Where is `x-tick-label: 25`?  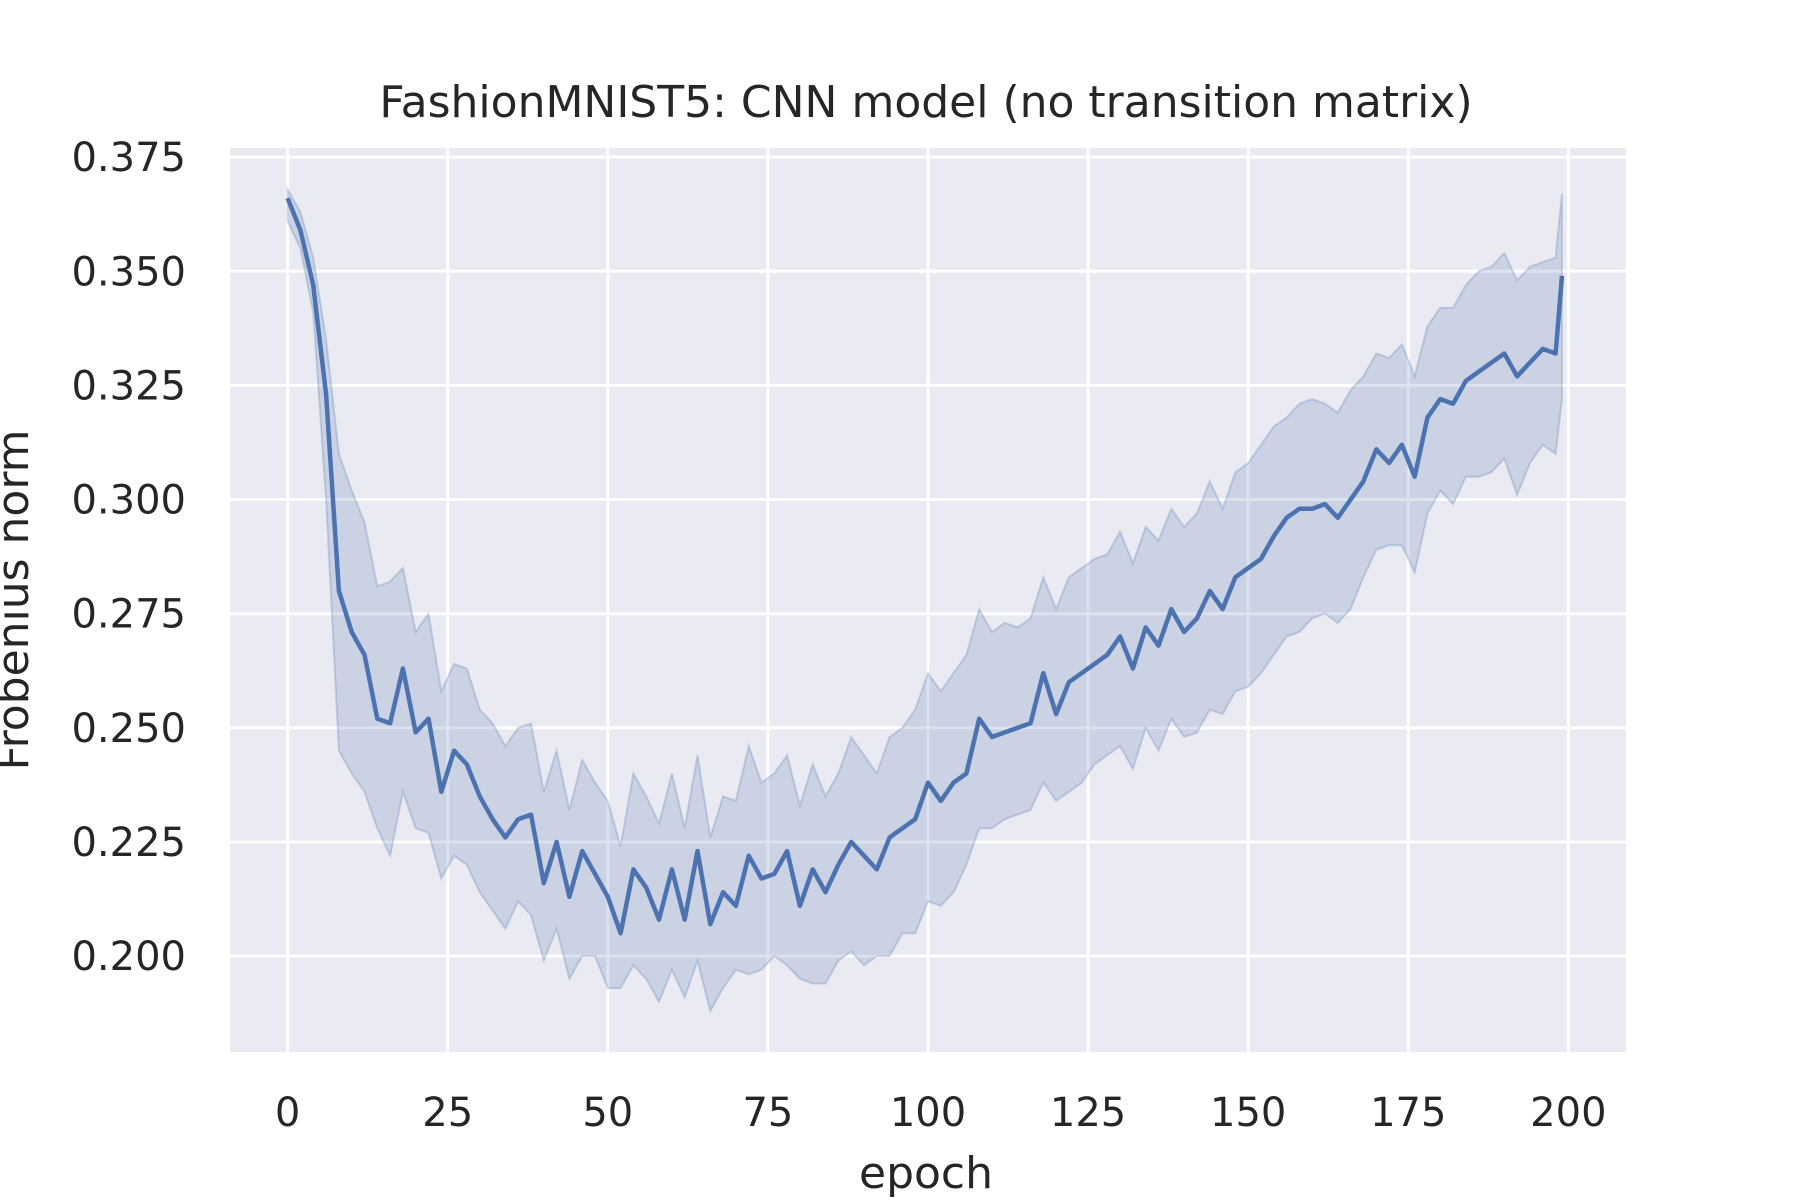 x-tick-label: 25 is located at coordinates (447, 1113).